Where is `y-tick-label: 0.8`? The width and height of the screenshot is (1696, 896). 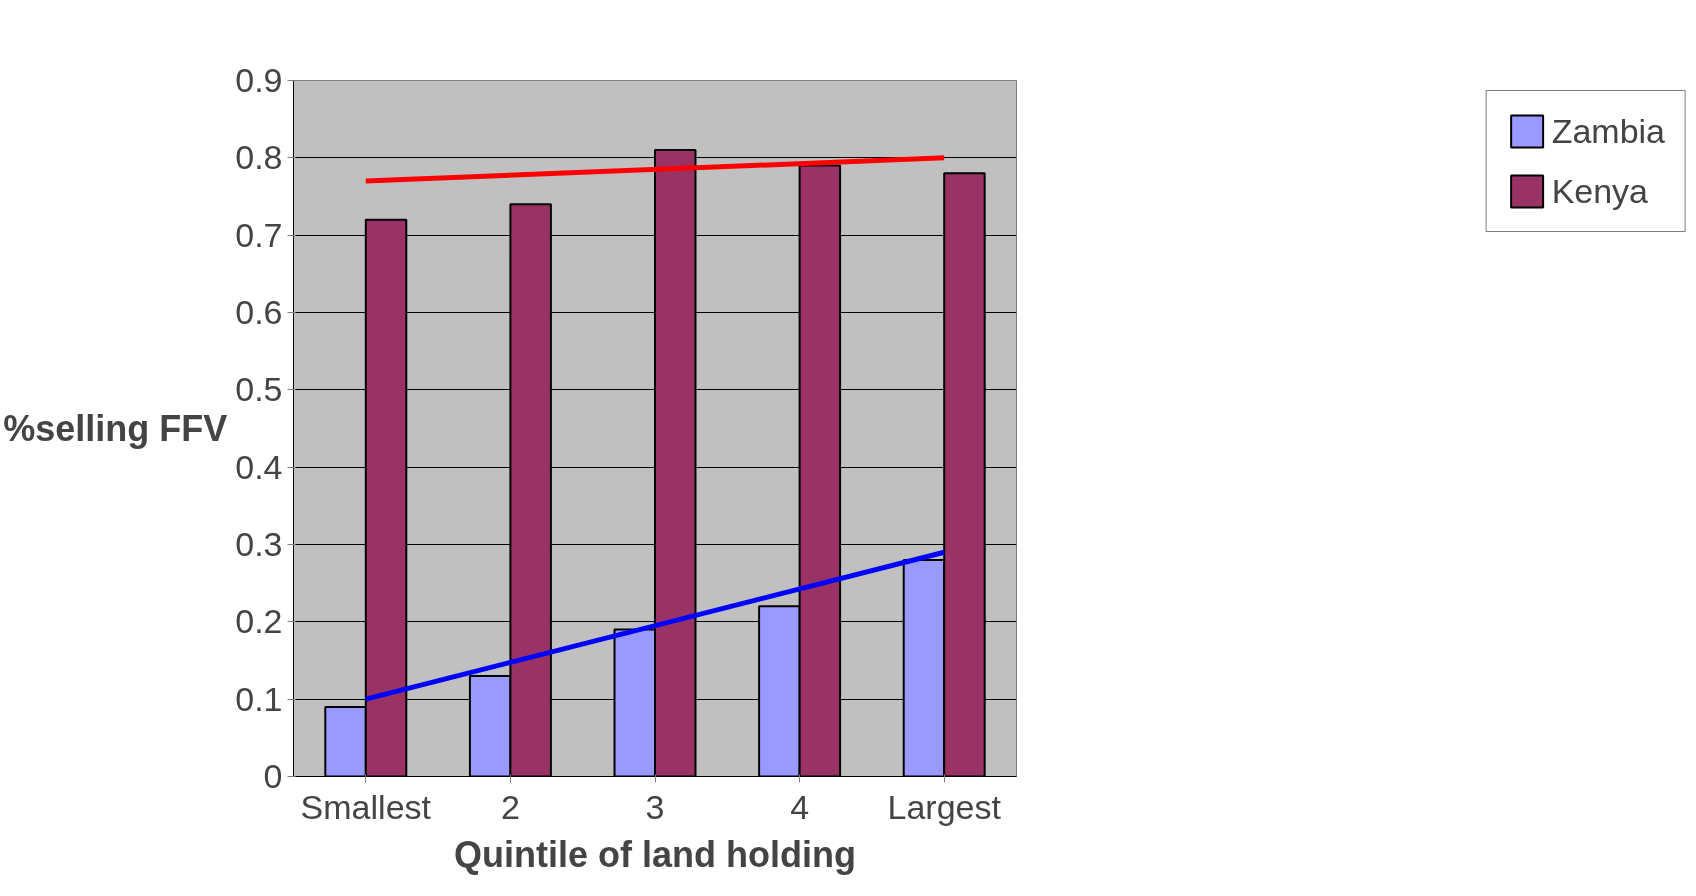
y-tick-label: 0.8 is located at coordinates (259, 157).